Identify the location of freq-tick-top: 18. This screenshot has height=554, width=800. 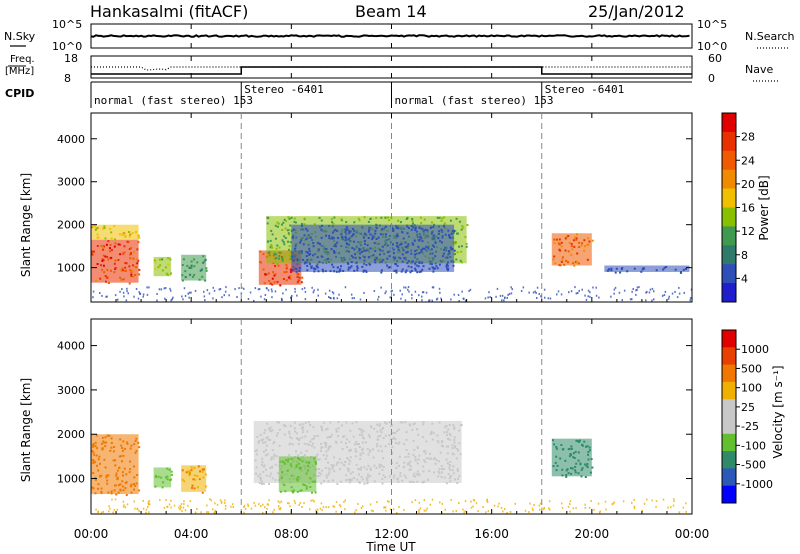
(71, 58).